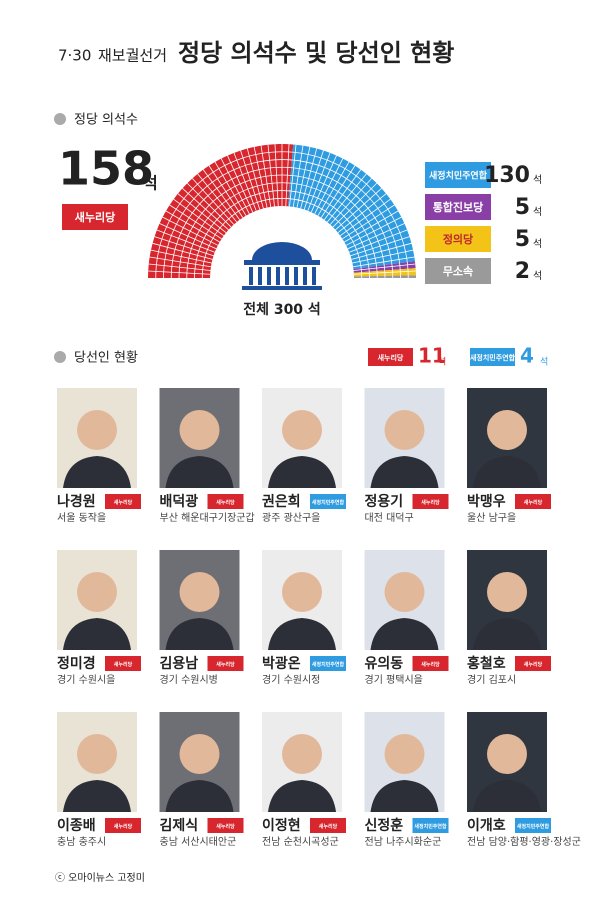 The width and height of the screenshot is (600, 900). Describe the element at coordinates (282, 262) in the screenshot. I see `roof` at that location.